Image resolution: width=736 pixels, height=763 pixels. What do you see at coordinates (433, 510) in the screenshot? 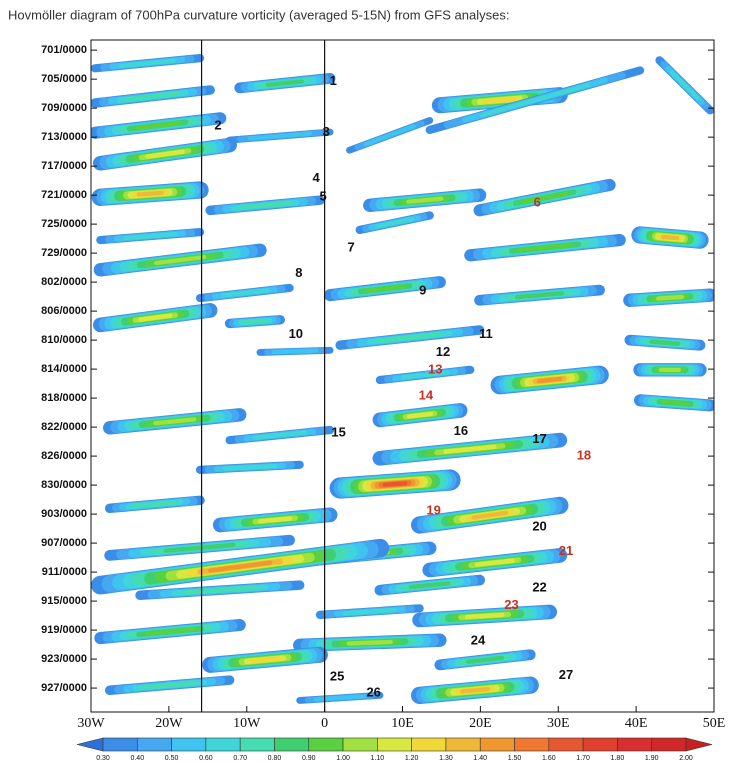
I see `annotation: 19` at bounding box center [433, 510].